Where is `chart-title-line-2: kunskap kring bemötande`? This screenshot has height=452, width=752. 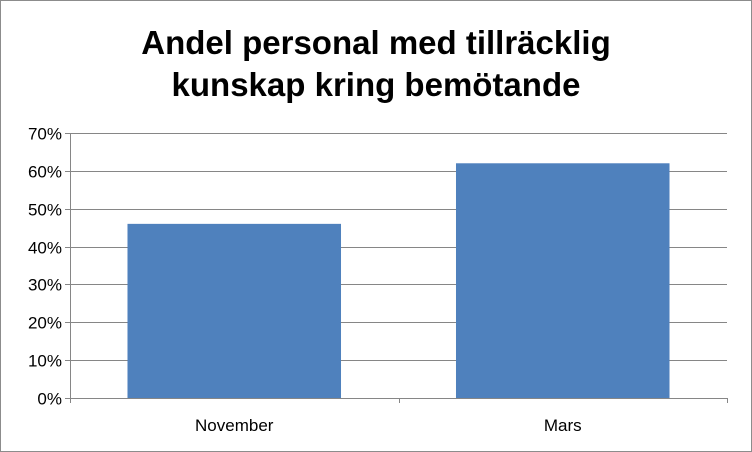 chart-title-line-2: kunskap kring bemötande is located at coordinates (376, 84).